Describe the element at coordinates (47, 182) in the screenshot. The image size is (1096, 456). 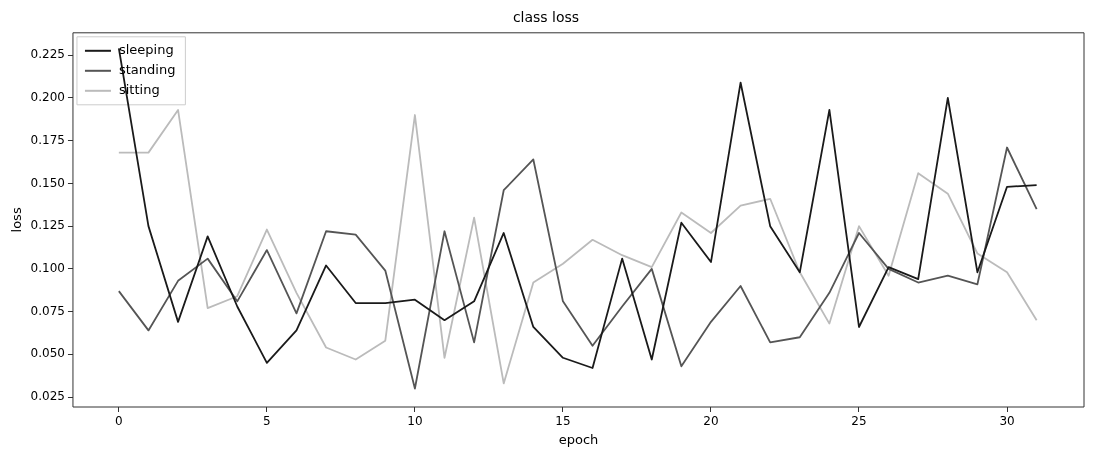
I see `y-tick-label: 0.150` at that location.